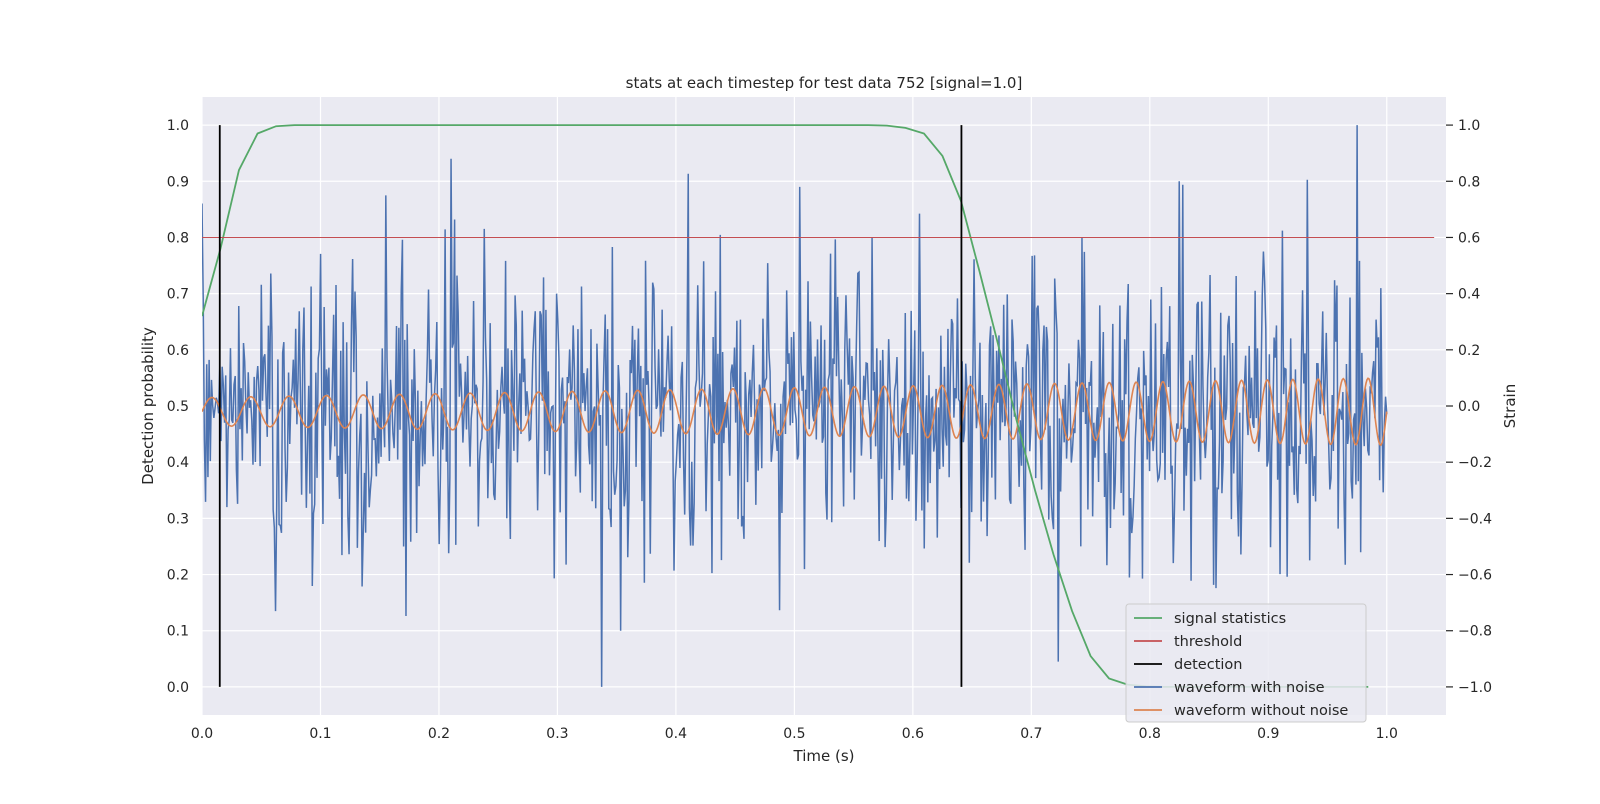  I want to click on y2-tick-label: −0.2, so click(1475, 463).